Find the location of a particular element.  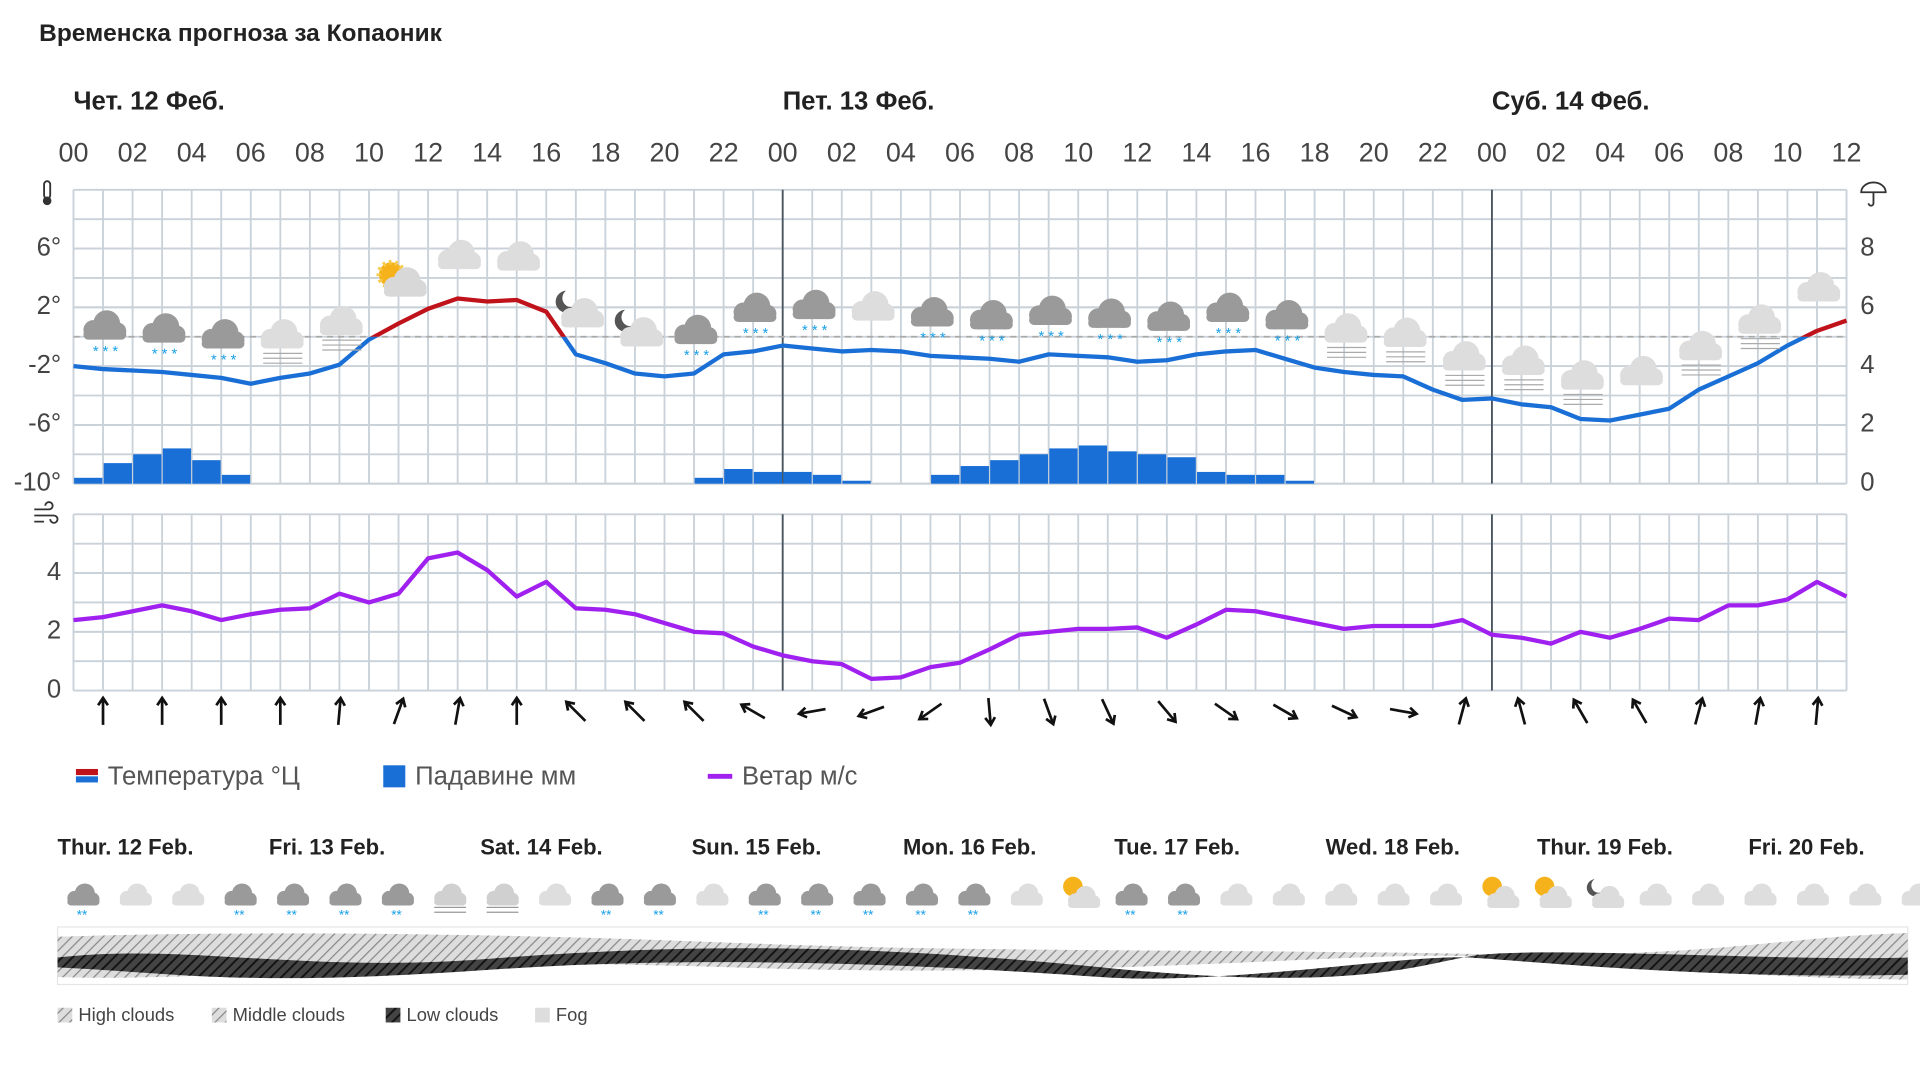

outlook-day: Fri. 13 Feb. is located at coordinates (327, 846).